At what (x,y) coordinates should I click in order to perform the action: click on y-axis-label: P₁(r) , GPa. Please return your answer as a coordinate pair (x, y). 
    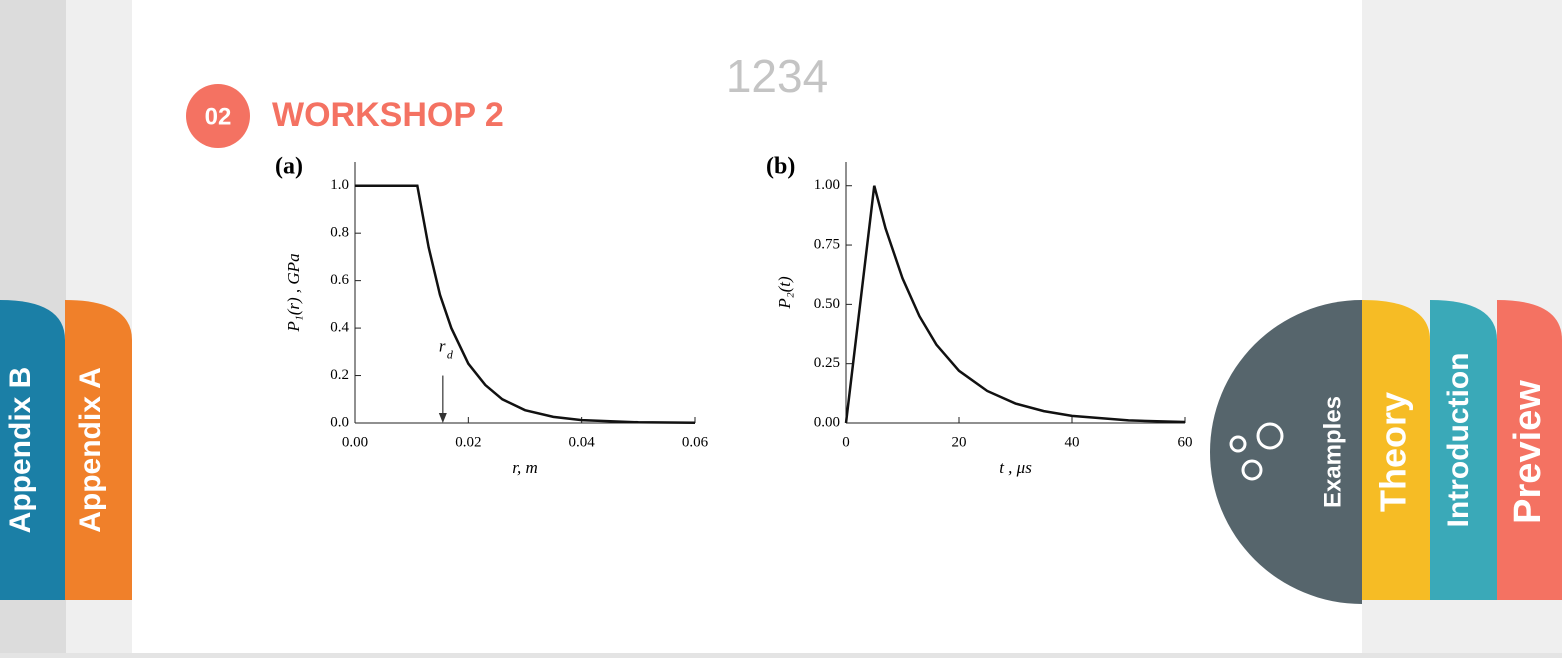
    Looking at the image, I should click on (293, 292).